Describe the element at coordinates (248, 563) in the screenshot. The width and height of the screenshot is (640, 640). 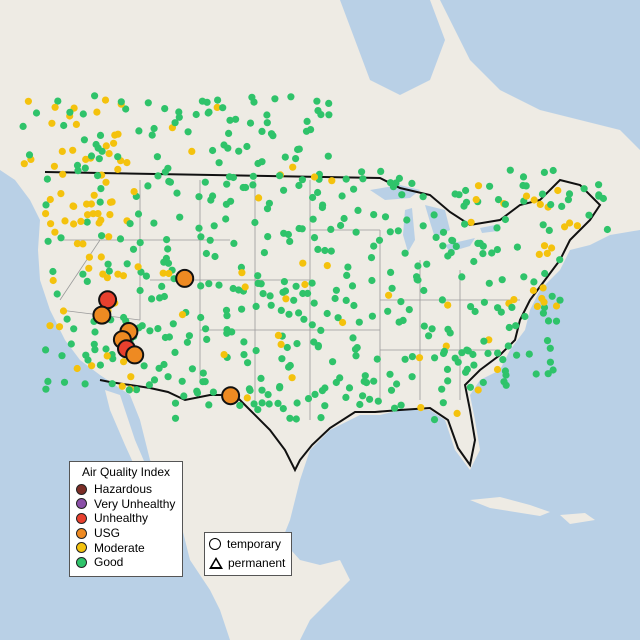
I see `legend-permanent: permanent` at that location.